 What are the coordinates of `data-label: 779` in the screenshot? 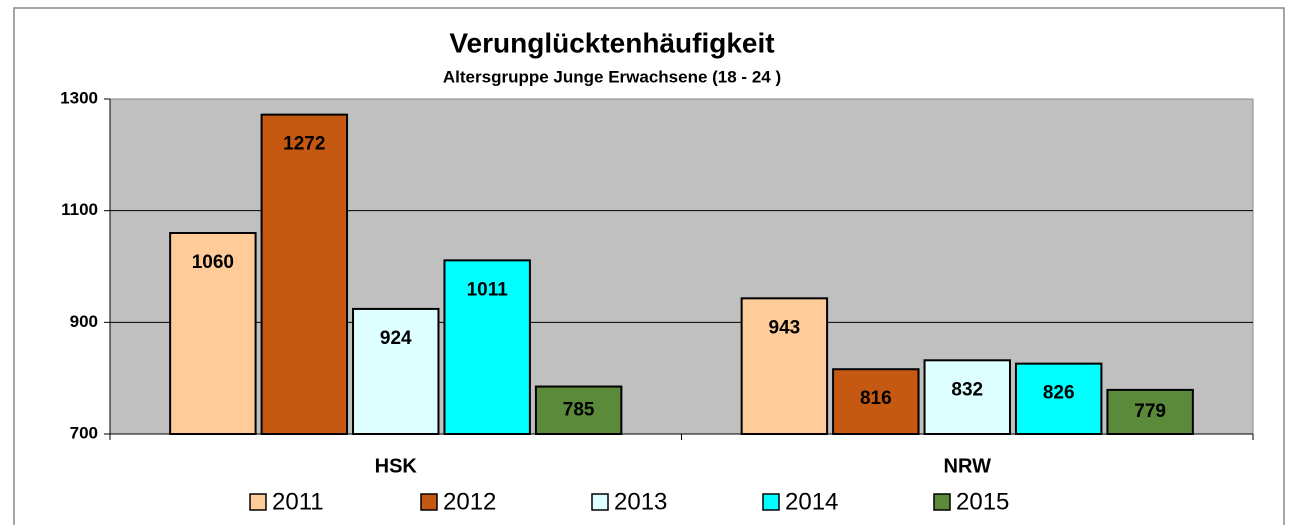 It's located at (1150, 411).